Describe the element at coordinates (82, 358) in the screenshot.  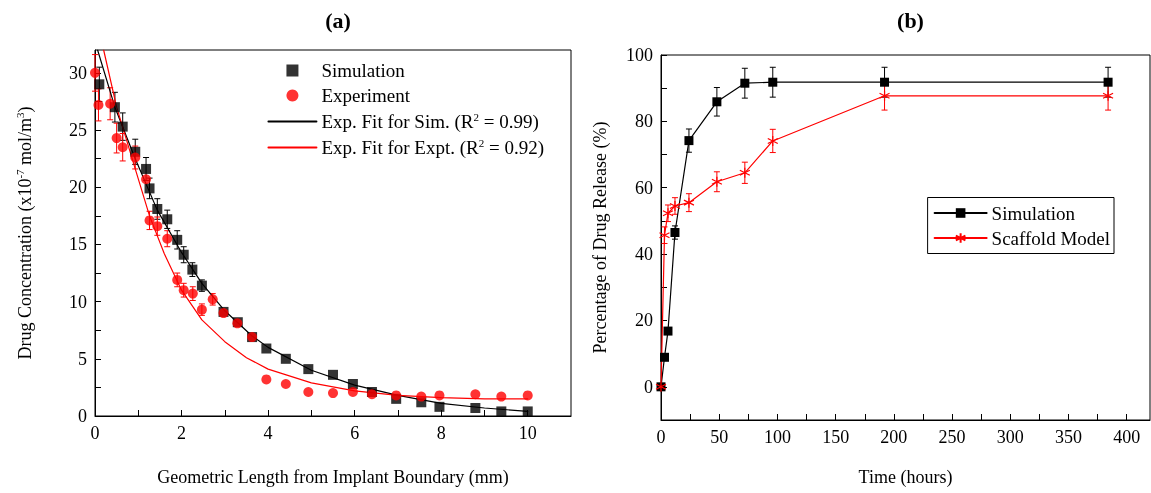
I see `y-tick-label: 5` at that location.